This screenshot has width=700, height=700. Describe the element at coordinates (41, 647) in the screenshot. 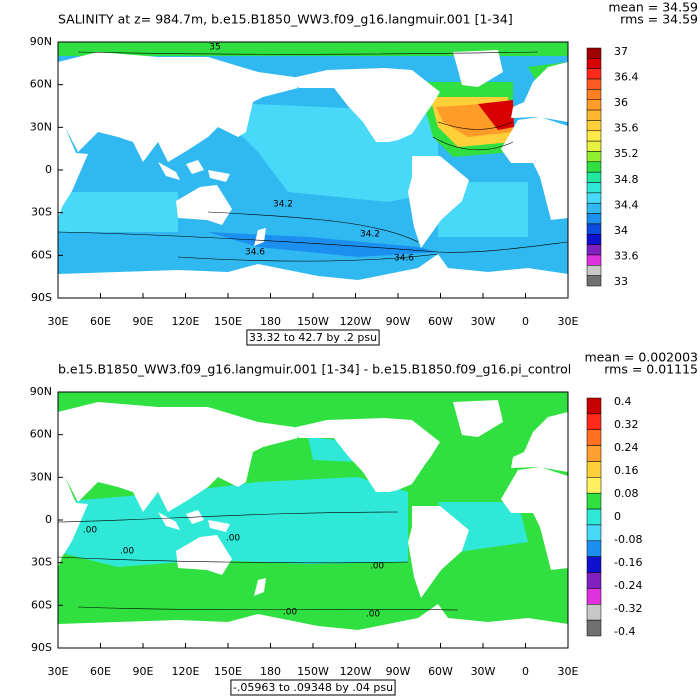

I see `lat-label: 90S` at that location.